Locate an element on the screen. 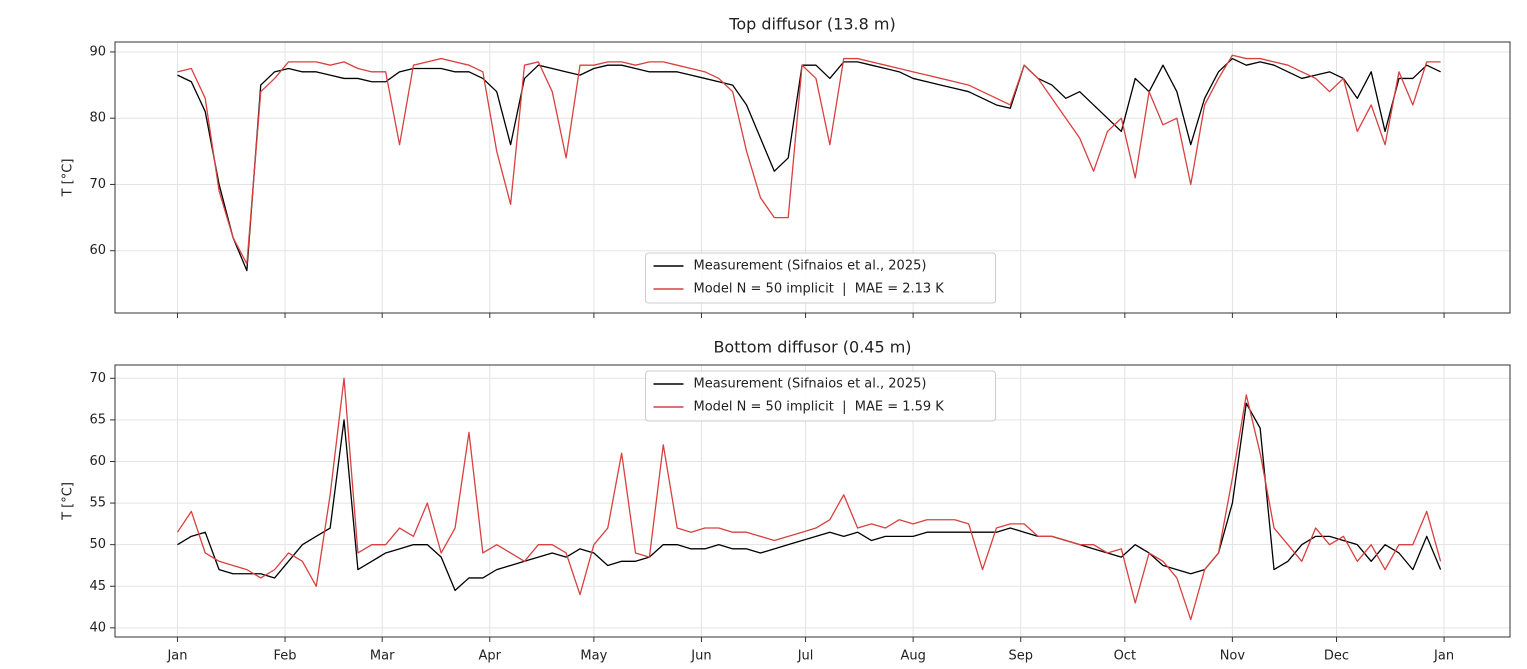 This screenshot has width=1527, height=669. y-tick-label: 55 is located at coordinates (97, 503).